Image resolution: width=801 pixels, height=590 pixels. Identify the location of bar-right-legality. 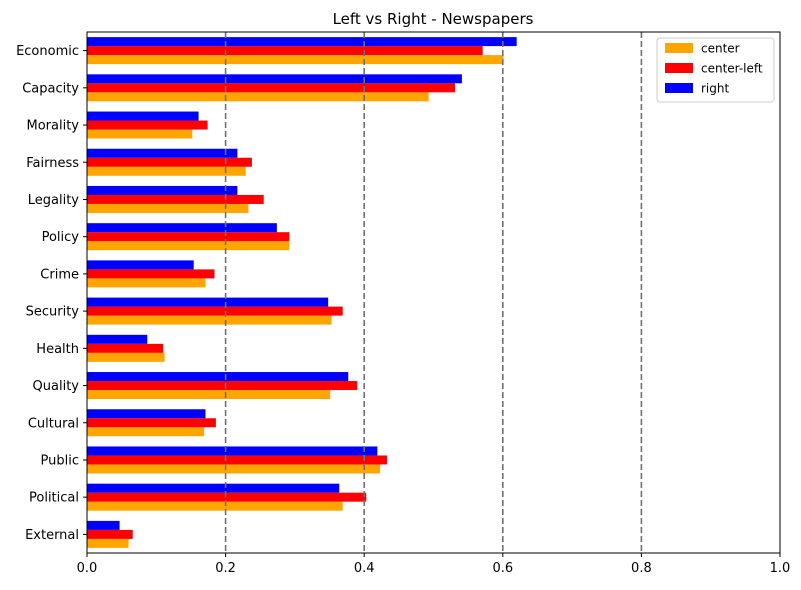
(162, 190).